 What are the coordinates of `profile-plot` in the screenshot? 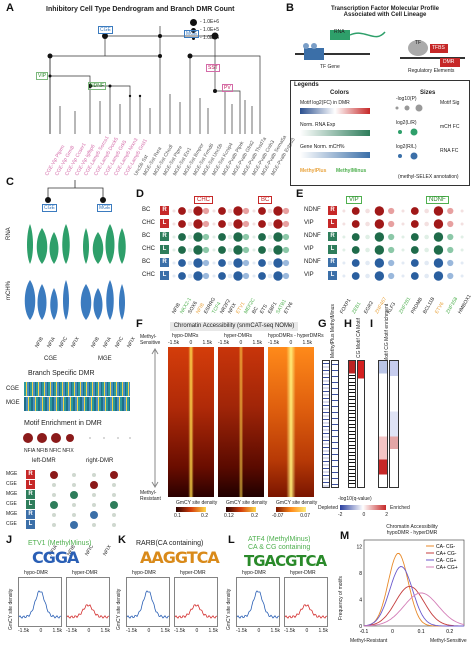 It's located at (88, 602).